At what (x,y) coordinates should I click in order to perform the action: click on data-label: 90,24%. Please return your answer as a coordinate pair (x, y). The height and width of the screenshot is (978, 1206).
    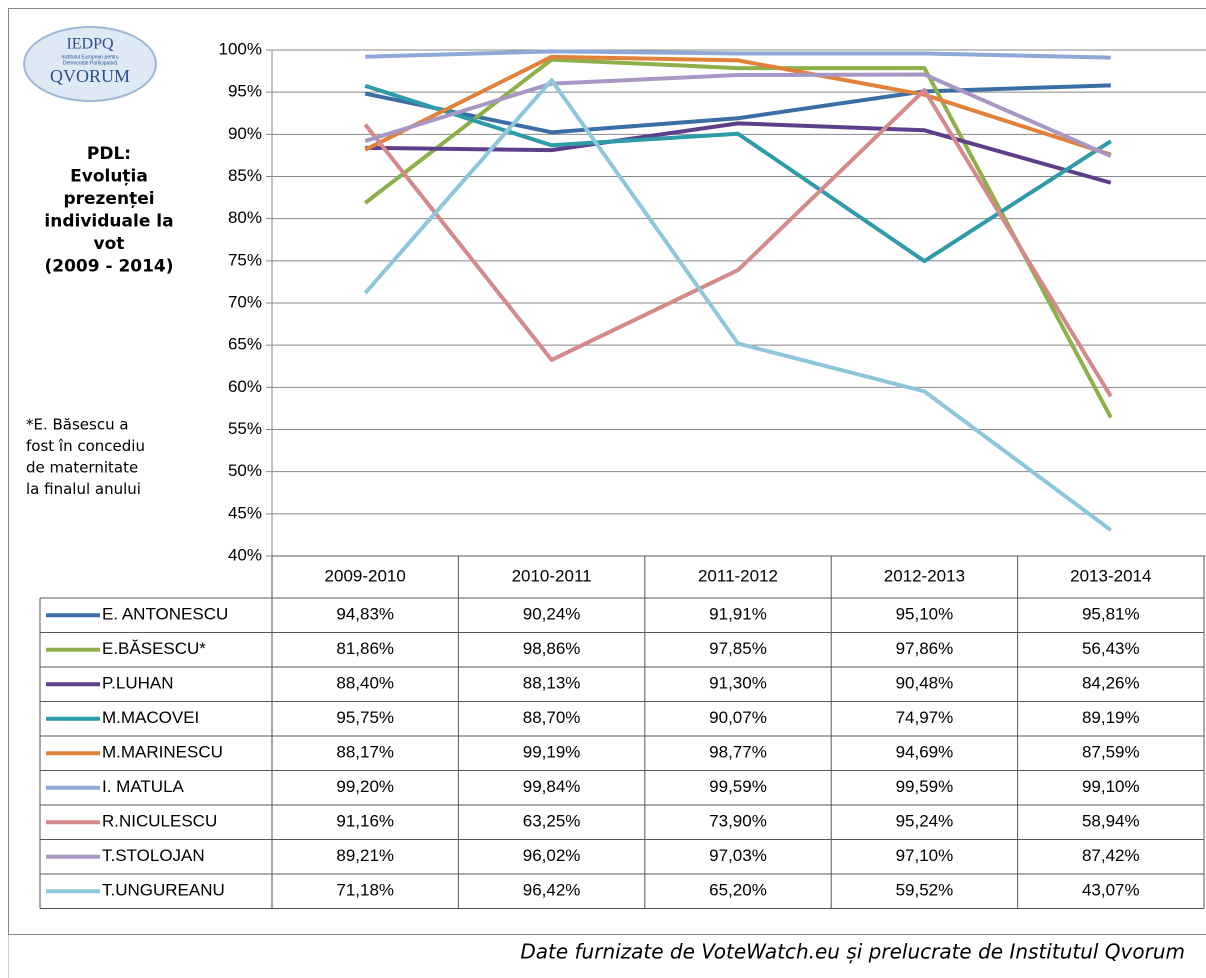
    Looking at the image, I should click on (552, 614).